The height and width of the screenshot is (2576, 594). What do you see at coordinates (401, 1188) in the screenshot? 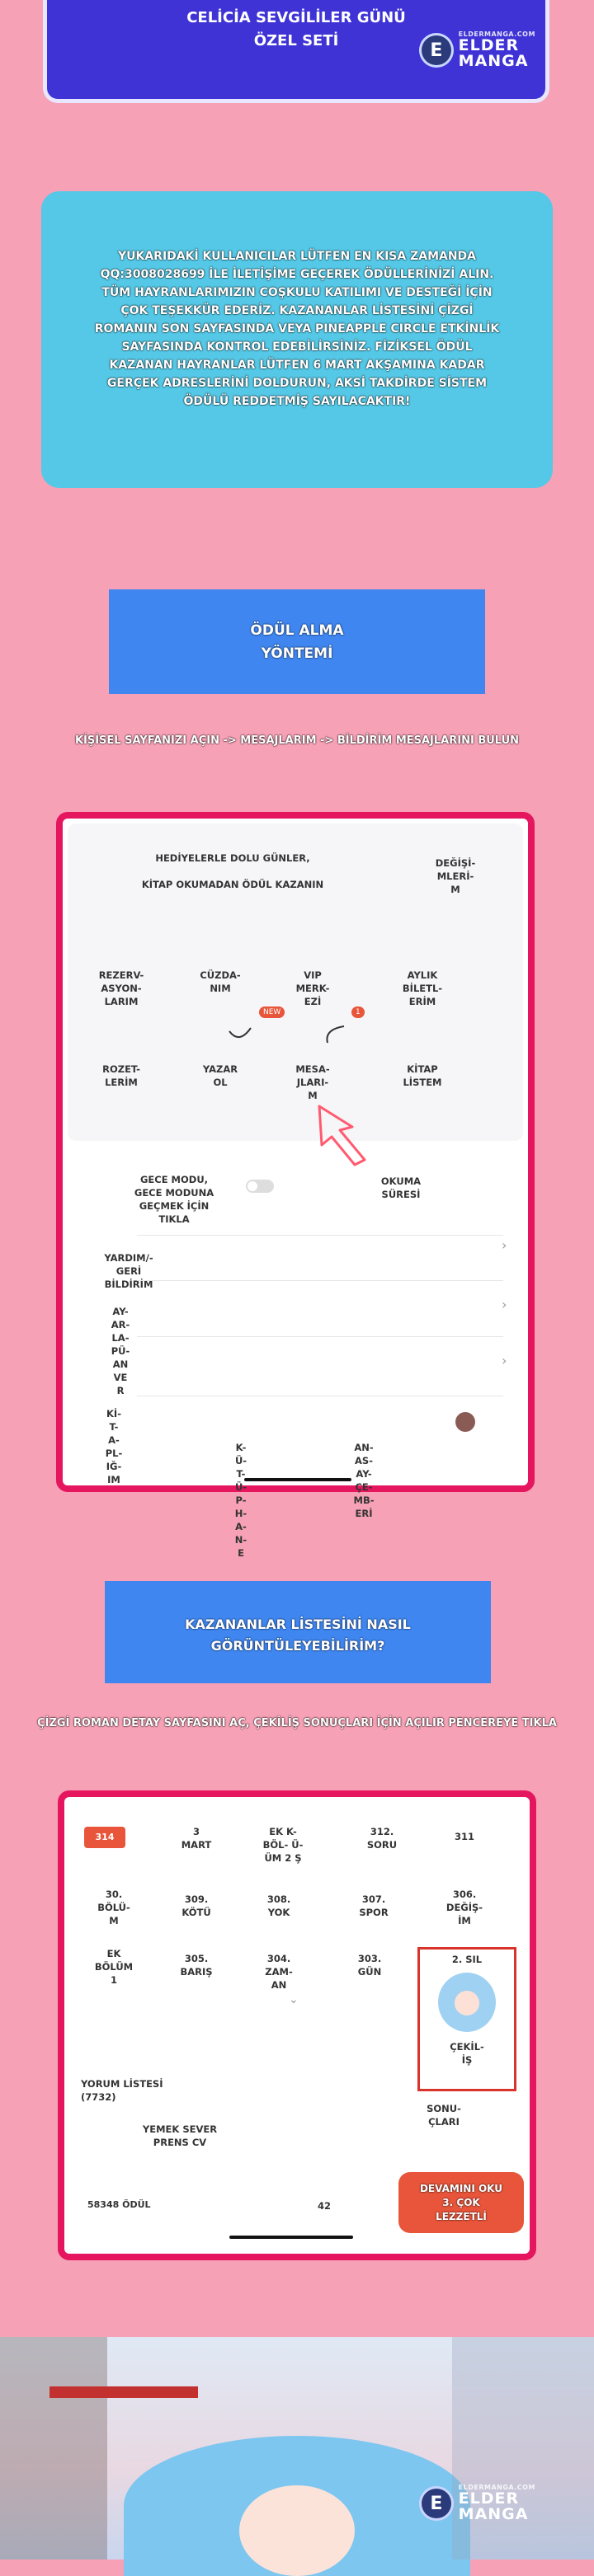
I see `reading-time-label: OKUMA SÜRESİ` at bounding box center [401, 1188].